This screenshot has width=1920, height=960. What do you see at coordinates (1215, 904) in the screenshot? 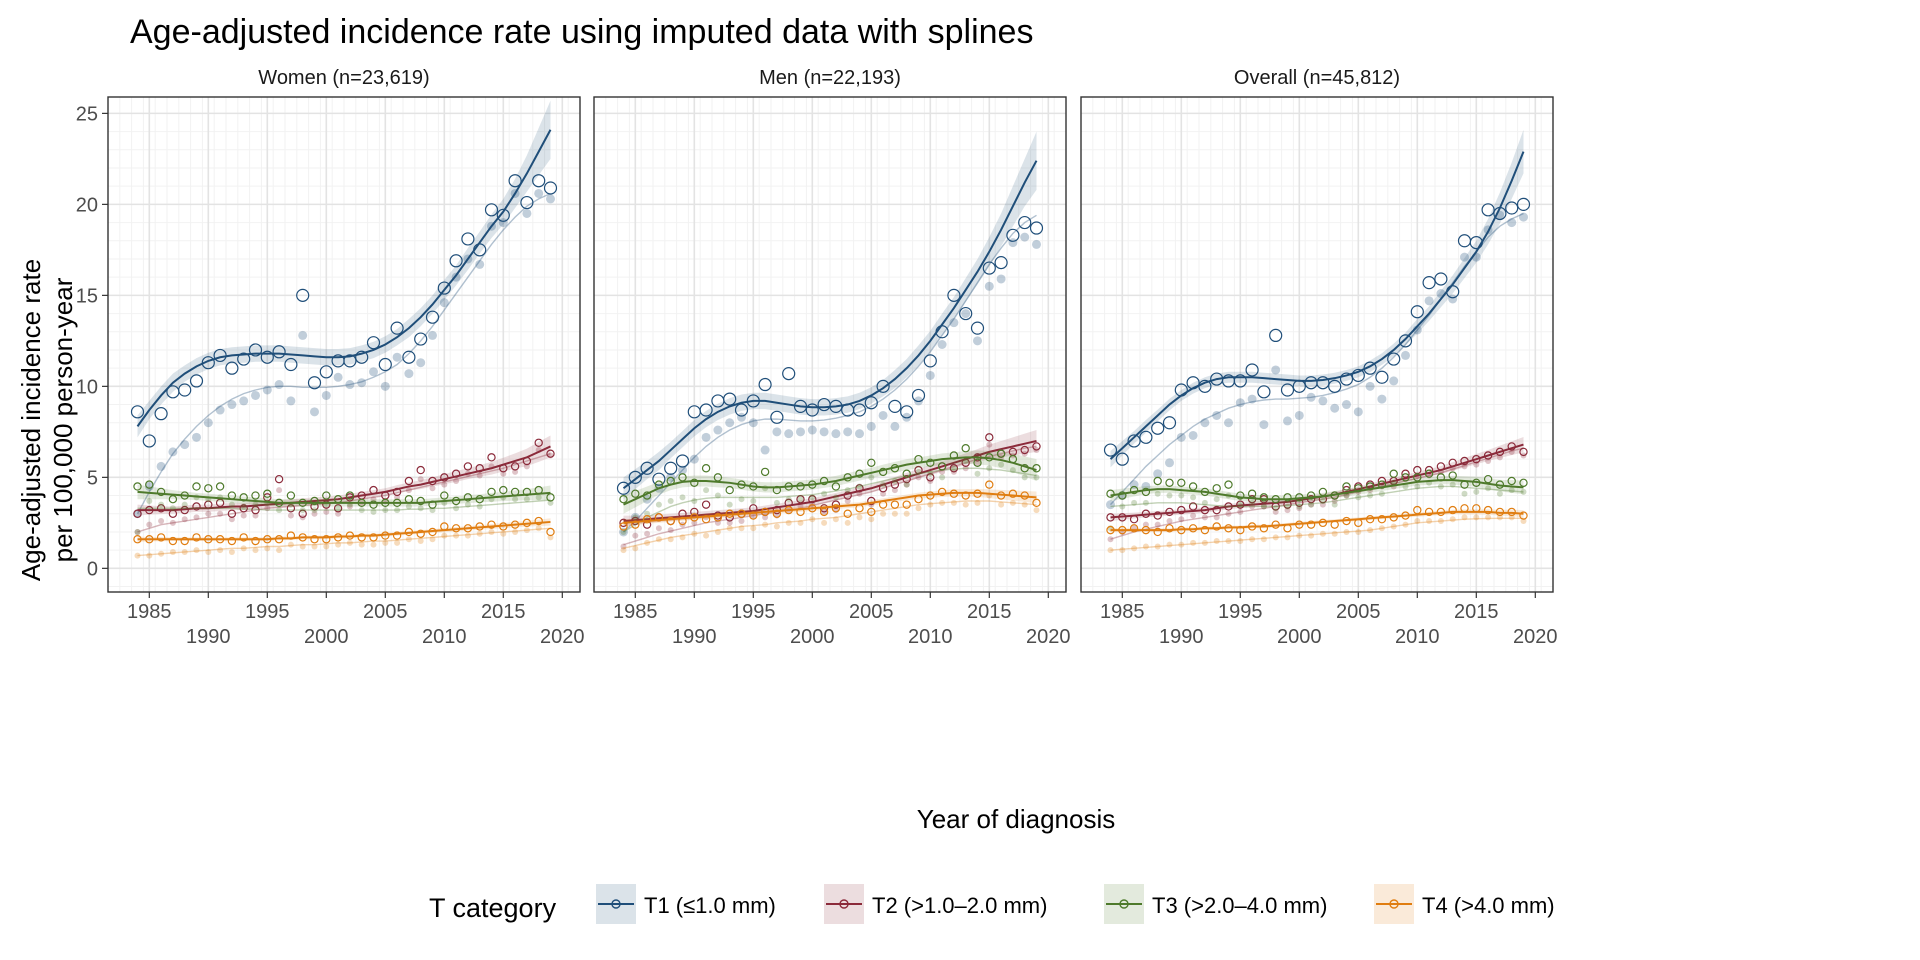
I see `legend-item: T3 (>2.0–4.0 mm)` at bounding box center [1215, 904].